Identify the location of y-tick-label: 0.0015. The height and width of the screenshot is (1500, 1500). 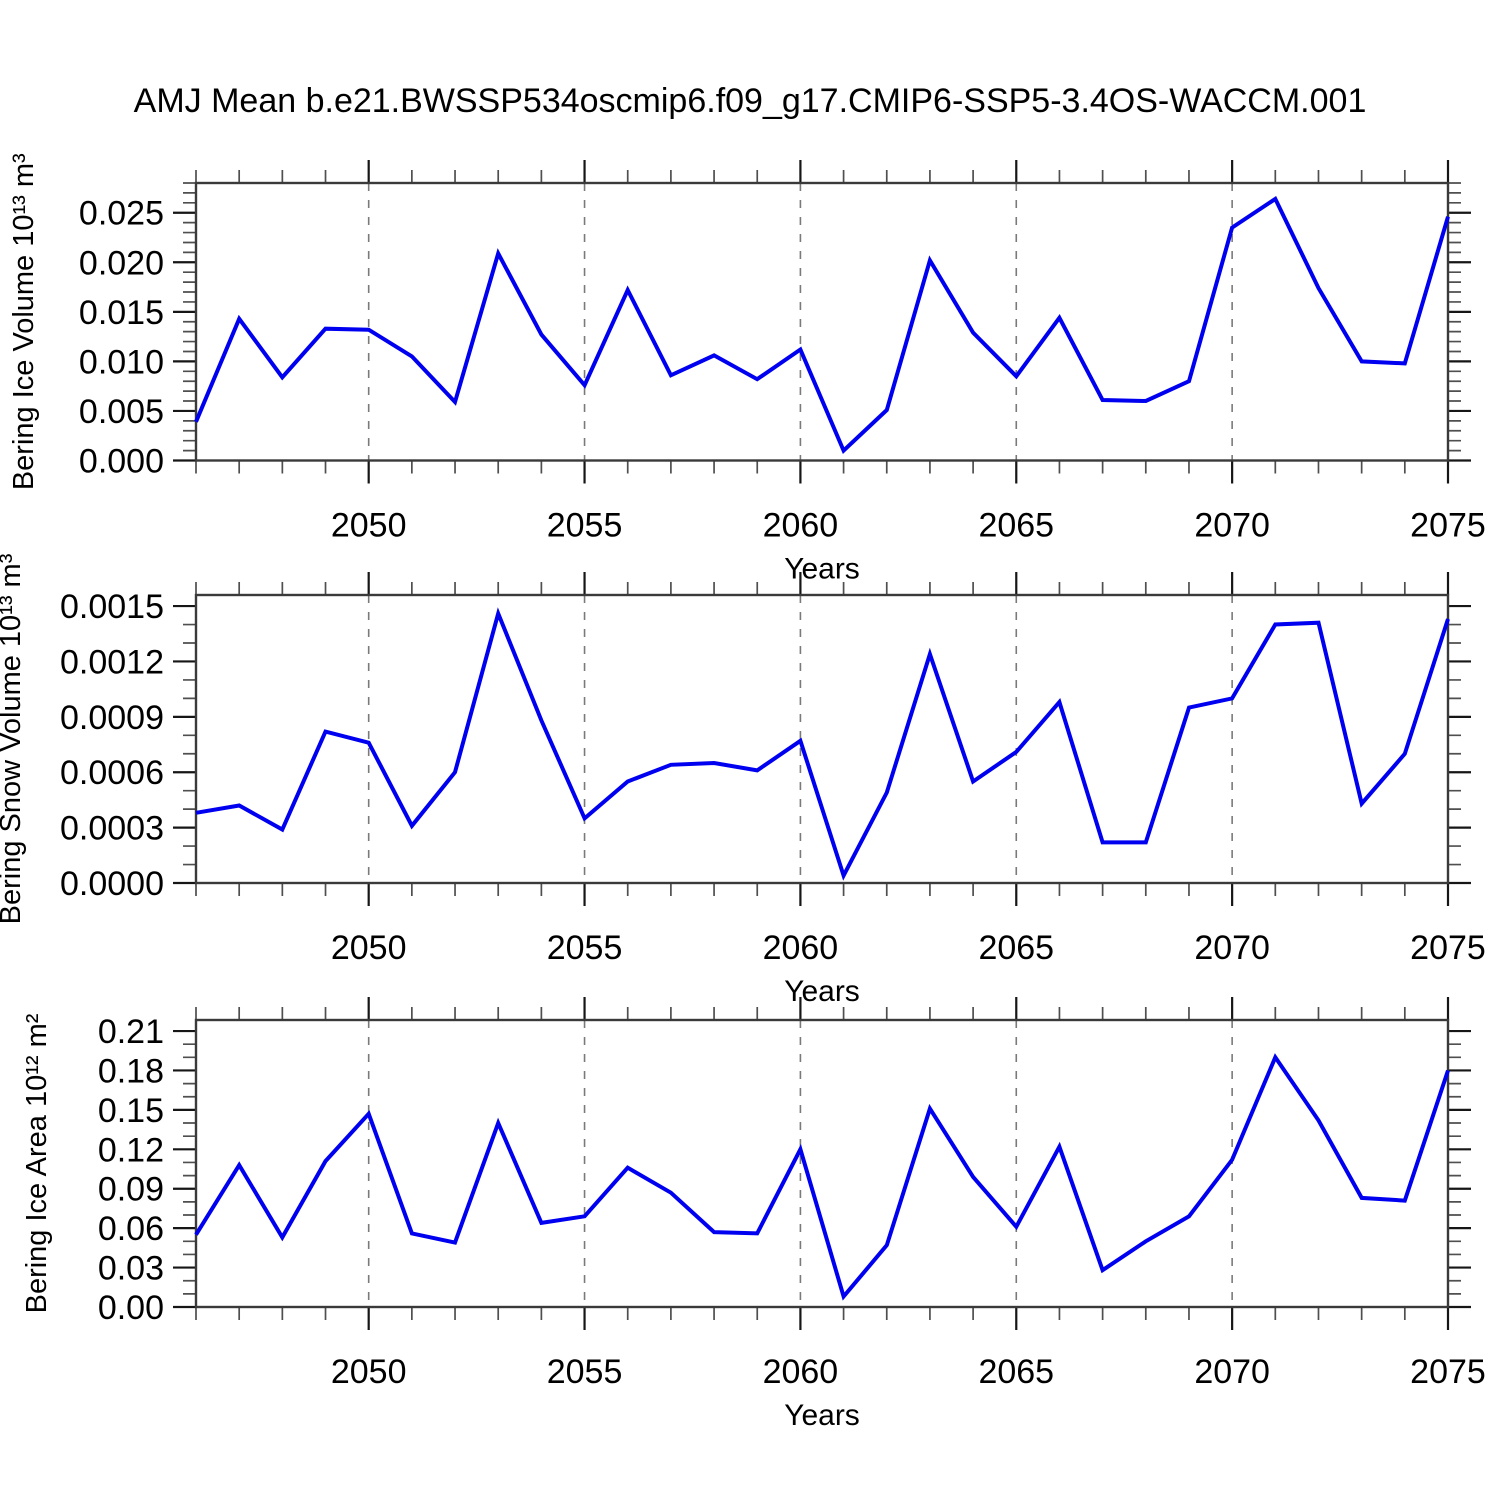
(112, 607).